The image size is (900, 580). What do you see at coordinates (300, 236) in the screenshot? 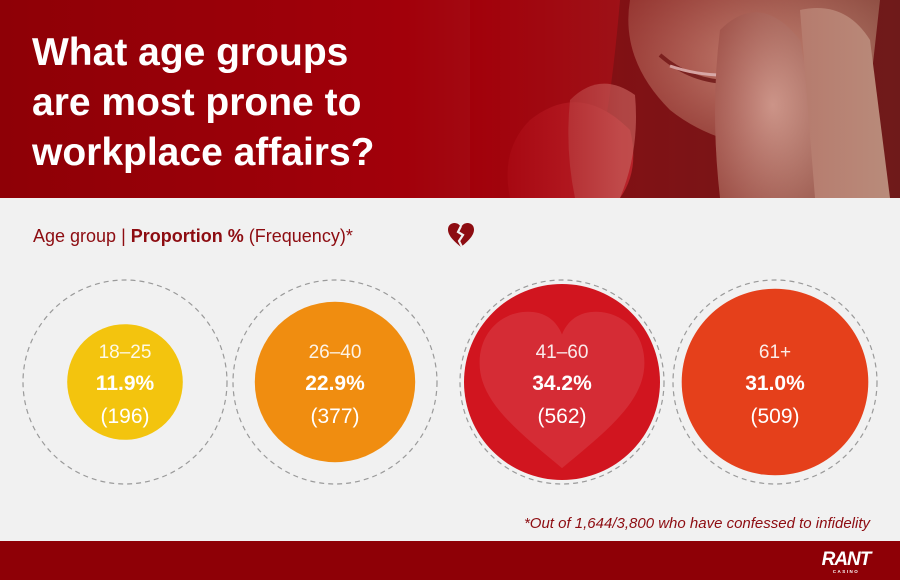
I see `frequency-label: (Frequency)*` at bounding box center [300, 236].